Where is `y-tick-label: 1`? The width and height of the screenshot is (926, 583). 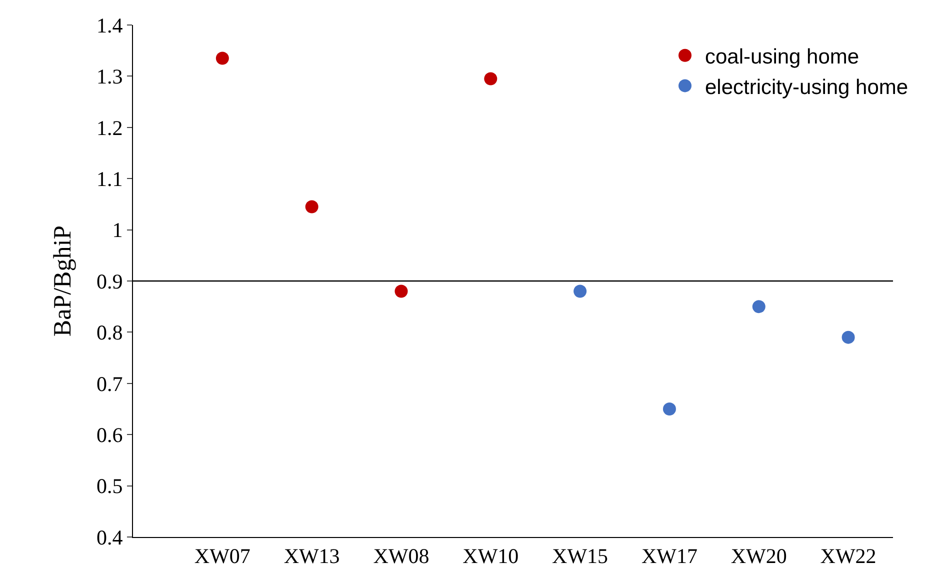 y-tick-label: 1 is located at coordinates (117, 230).